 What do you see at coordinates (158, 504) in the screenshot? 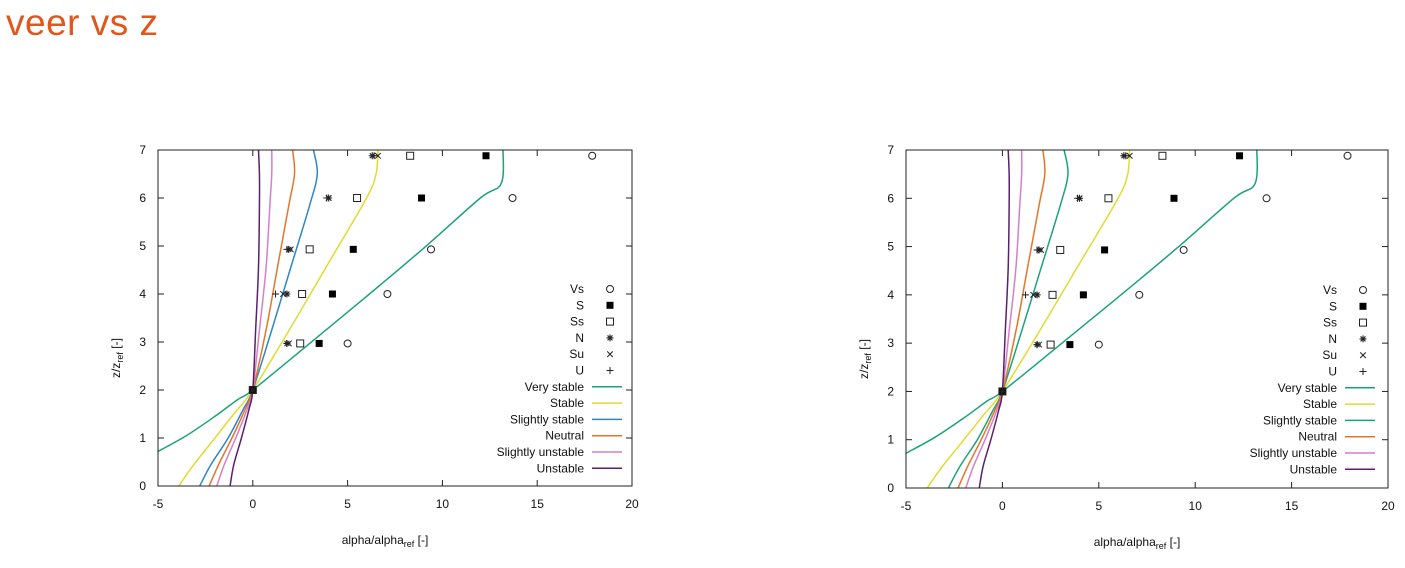
I see `x-tick-label: -5` at bounding box center [158, 504].